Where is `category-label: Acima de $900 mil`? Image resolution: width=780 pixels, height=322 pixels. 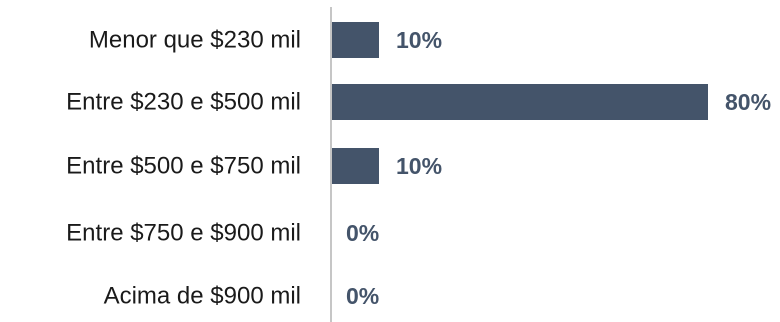
category-label: Acima de $900 mil is located at coordinates (202, 296).